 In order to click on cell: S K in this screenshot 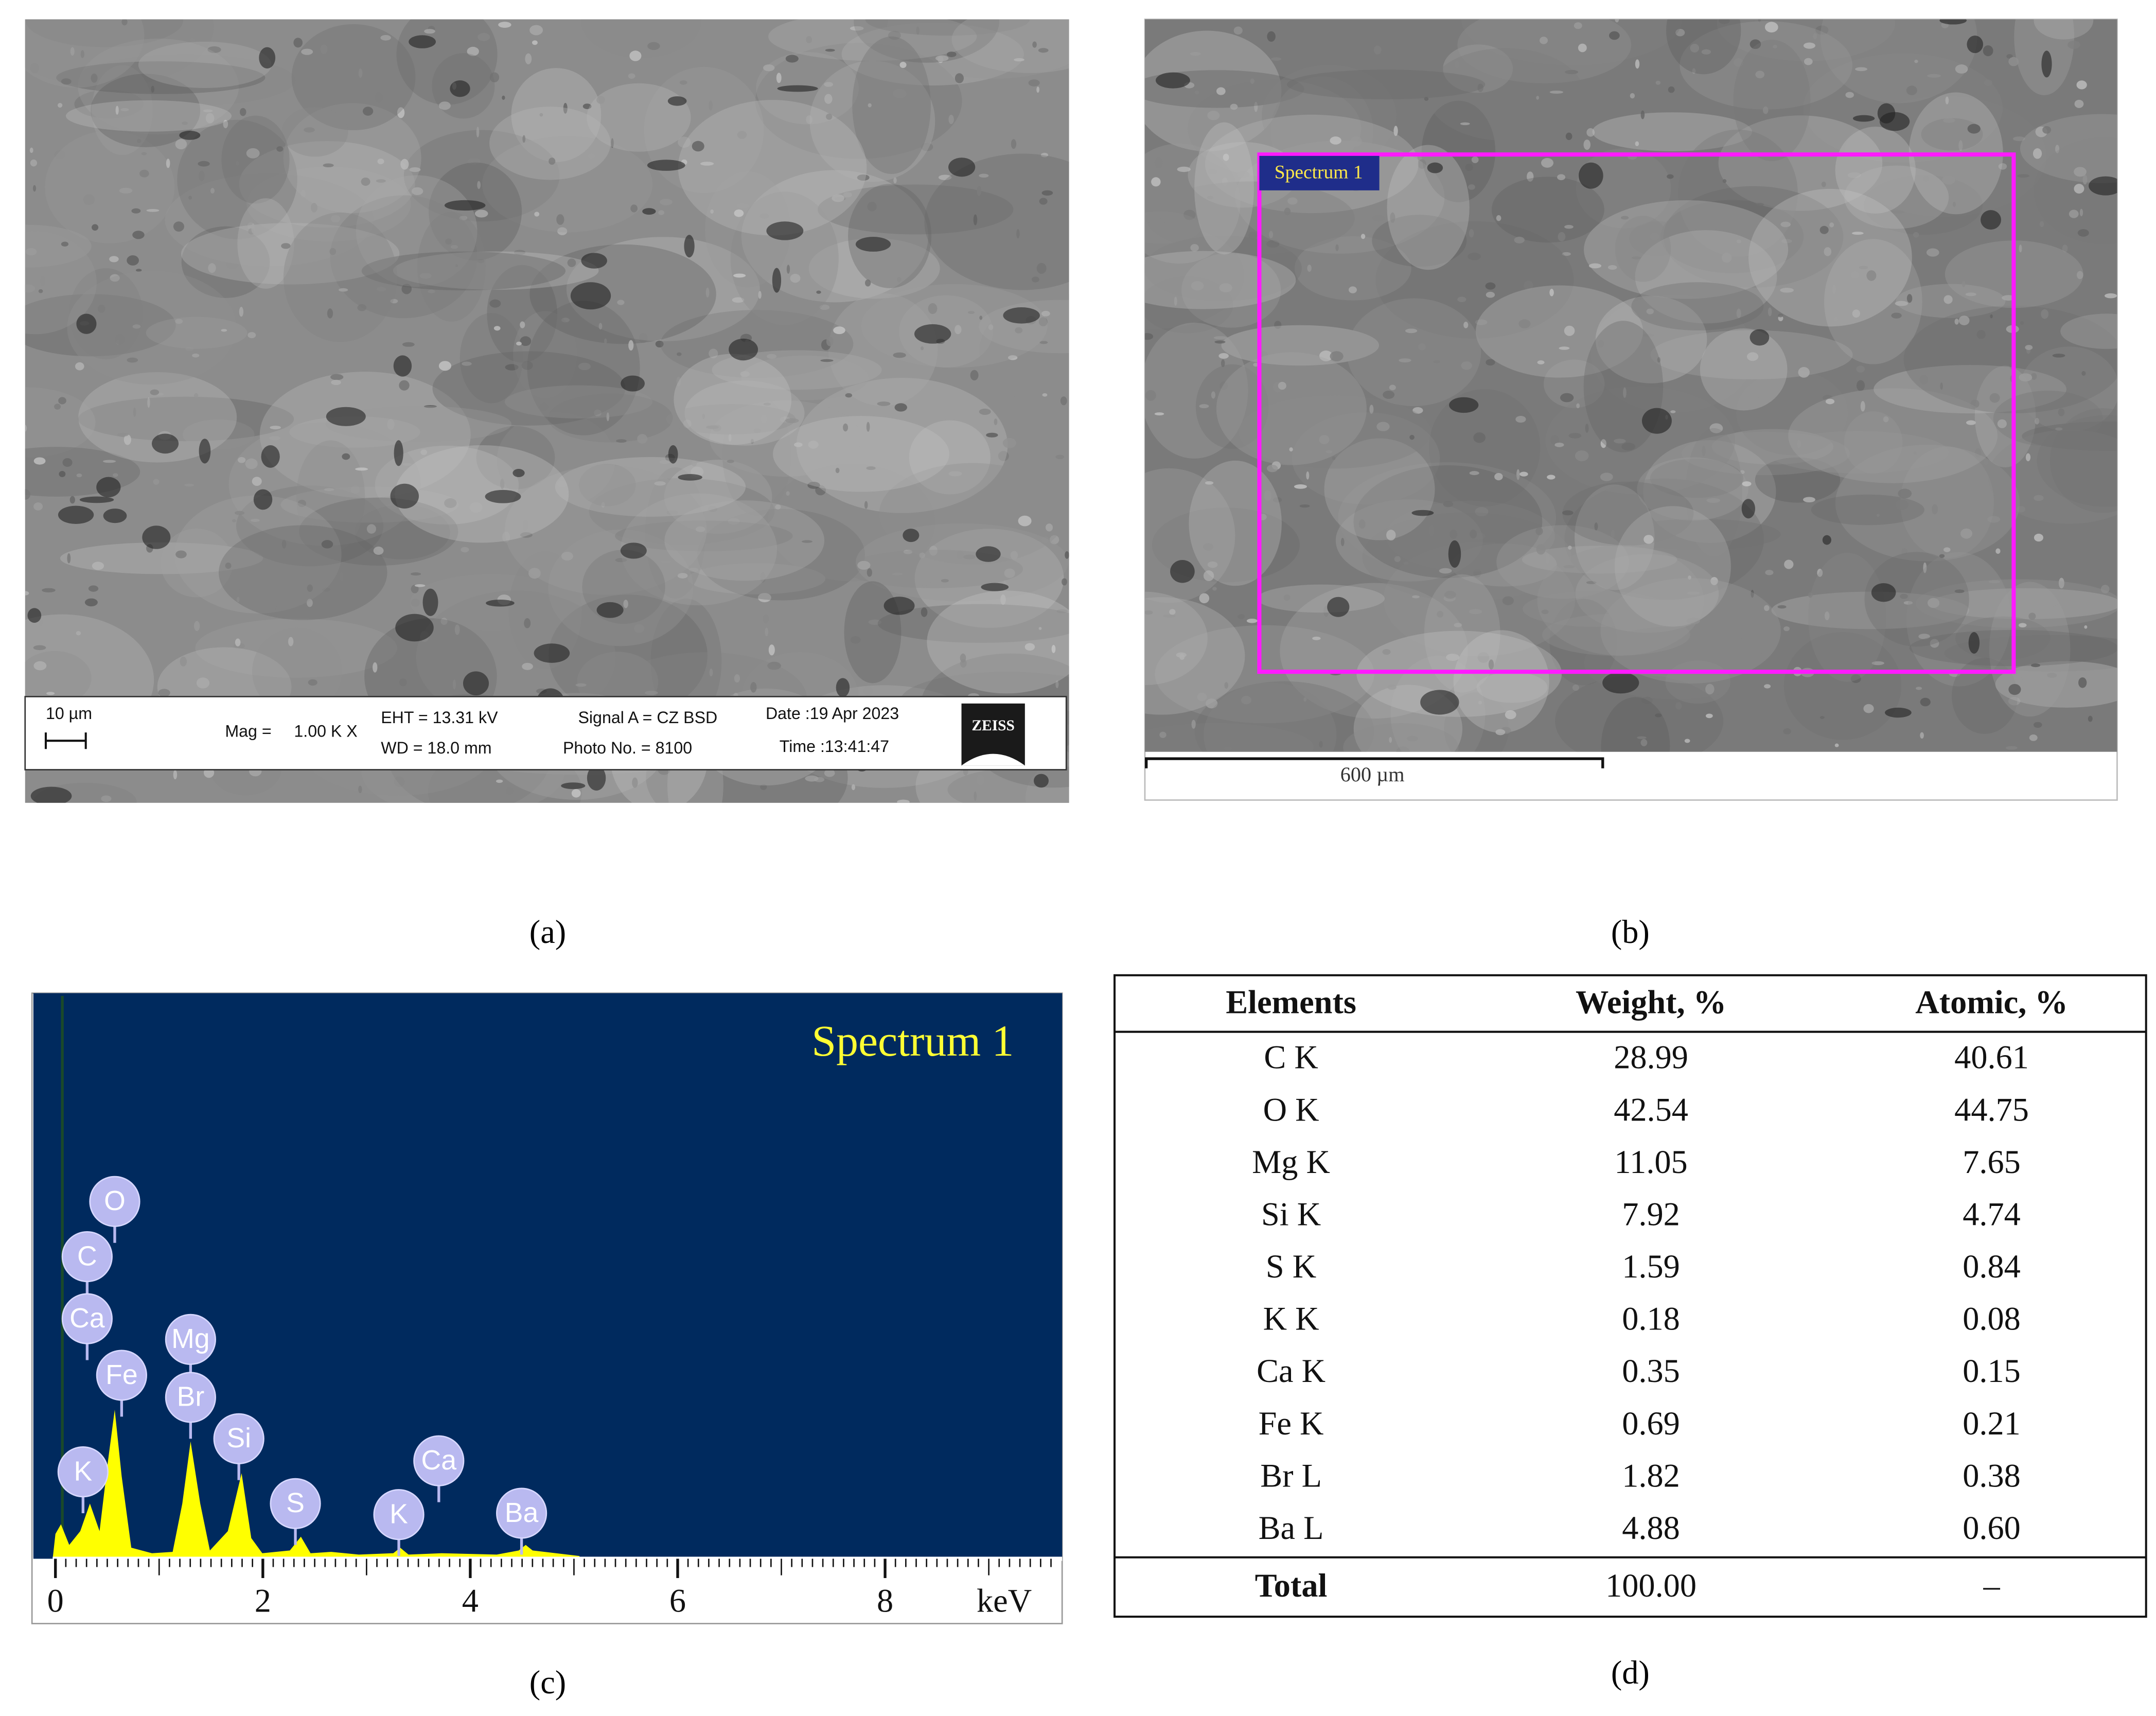, I will do `click(1291, 1266)`.